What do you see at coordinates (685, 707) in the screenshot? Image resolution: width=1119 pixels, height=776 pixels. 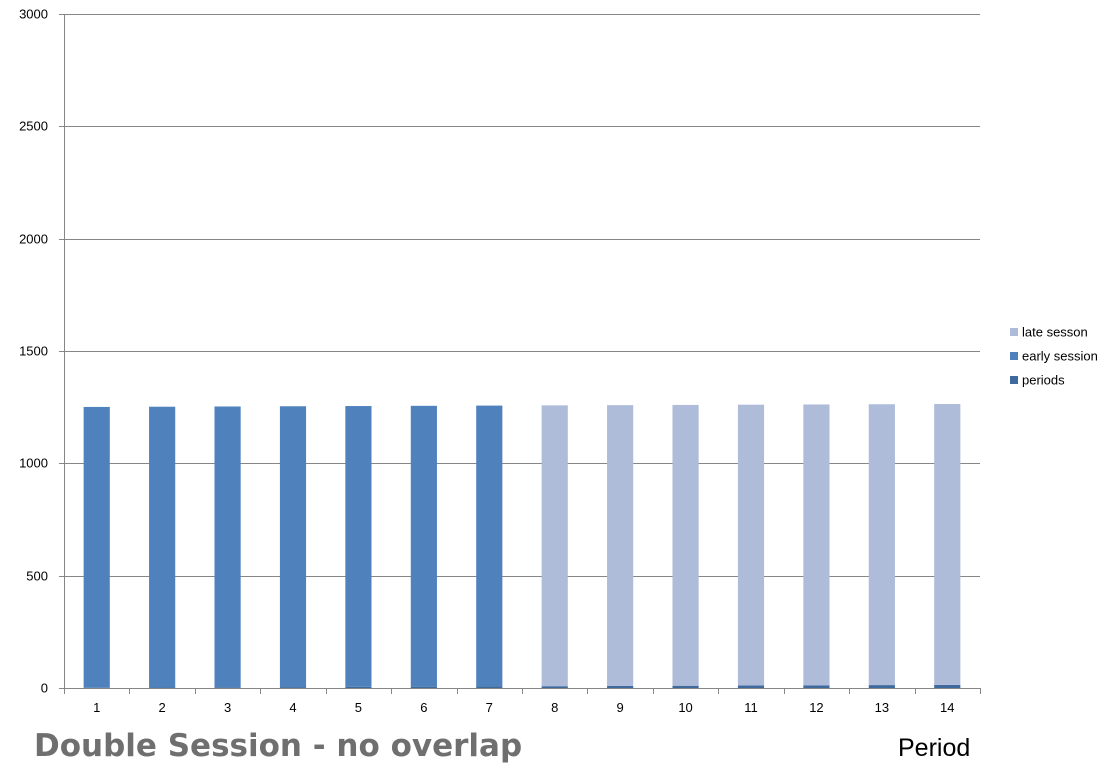 I see `x-tick-label: 10` at bounding box center [685, 707].